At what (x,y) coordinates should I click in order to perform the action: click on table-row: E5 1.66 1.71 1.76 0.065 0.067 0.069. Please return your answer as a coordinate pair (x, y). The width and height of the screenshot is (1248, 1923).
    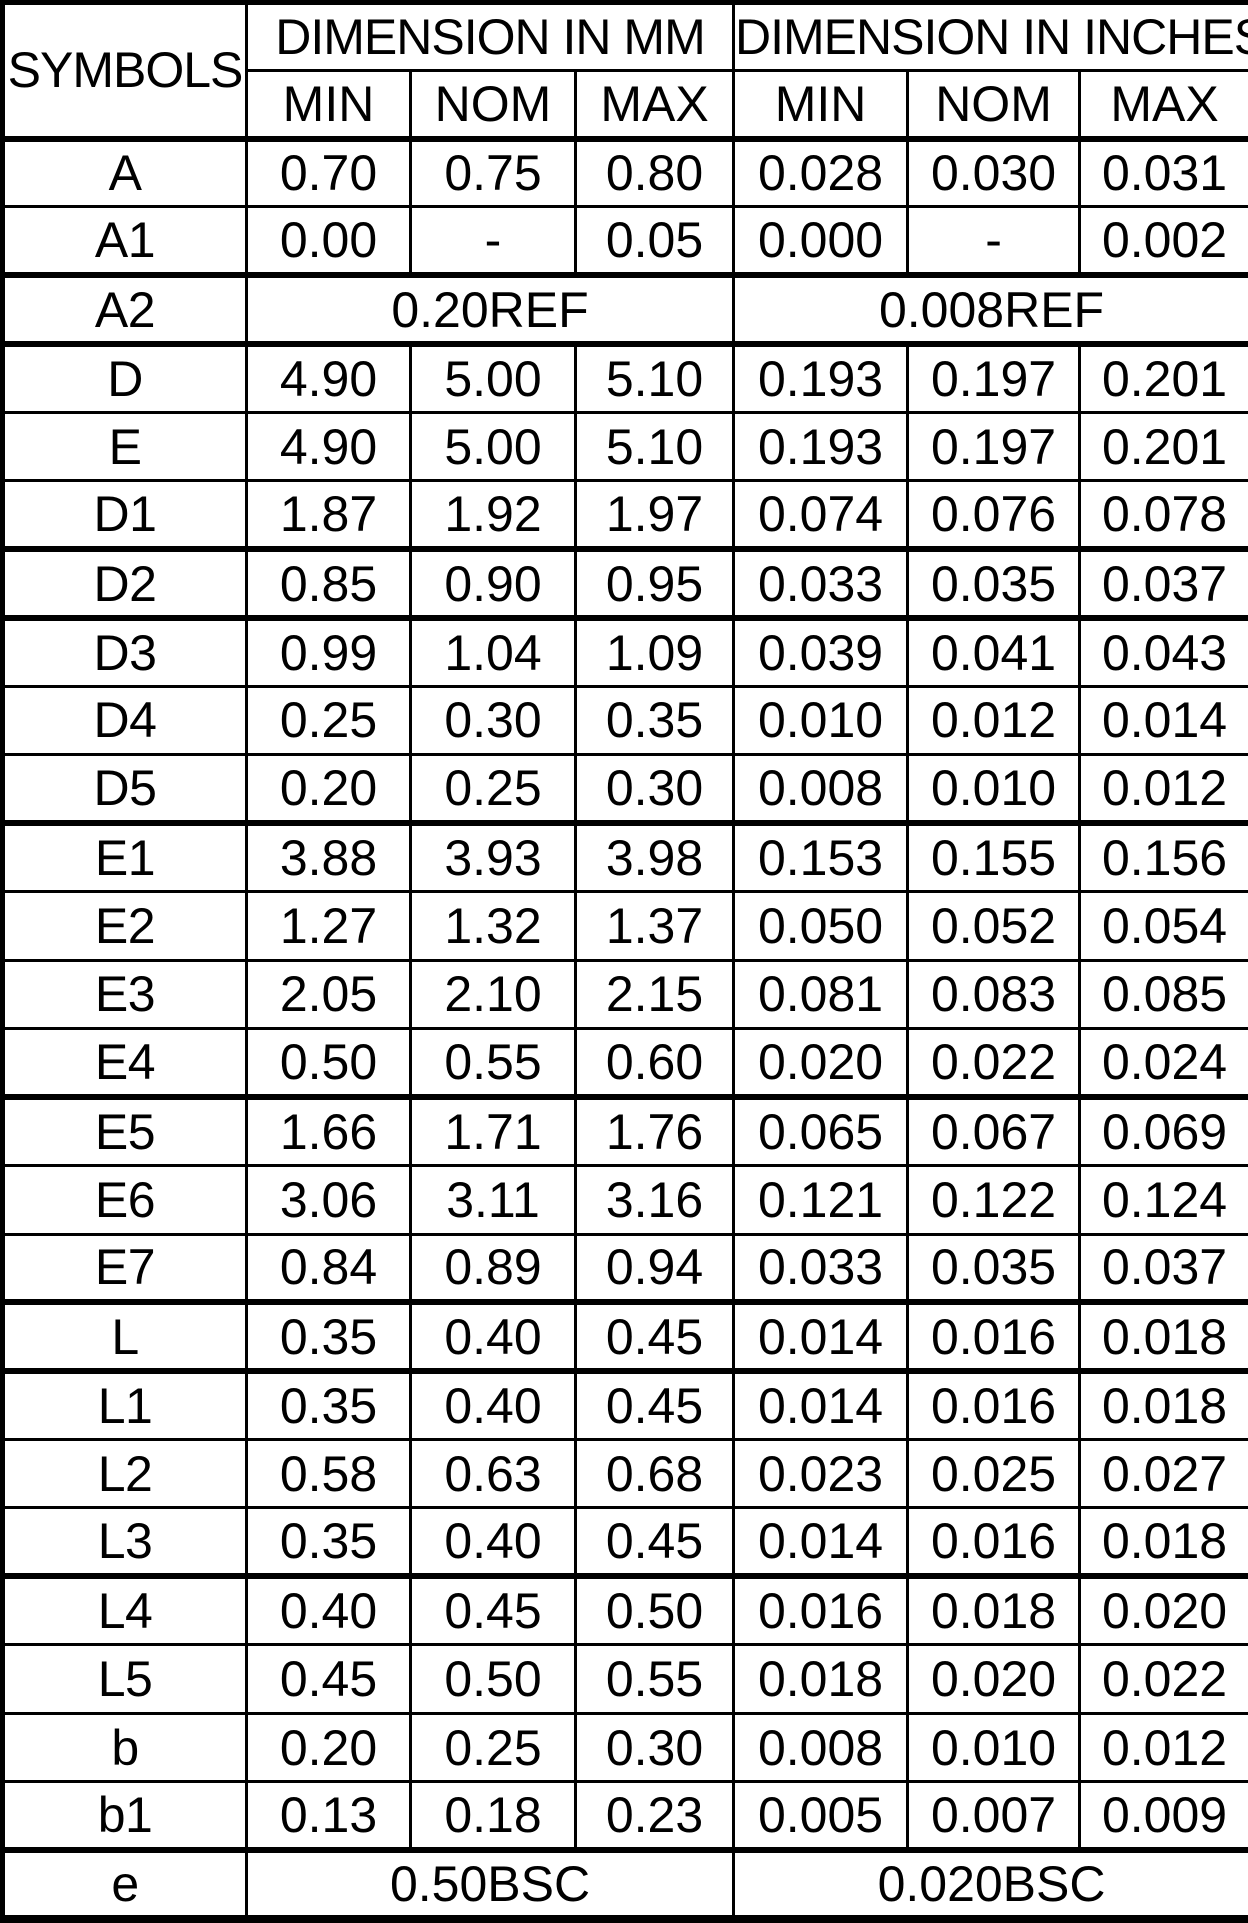
    Looking at the image, I should click on (624, 1131).